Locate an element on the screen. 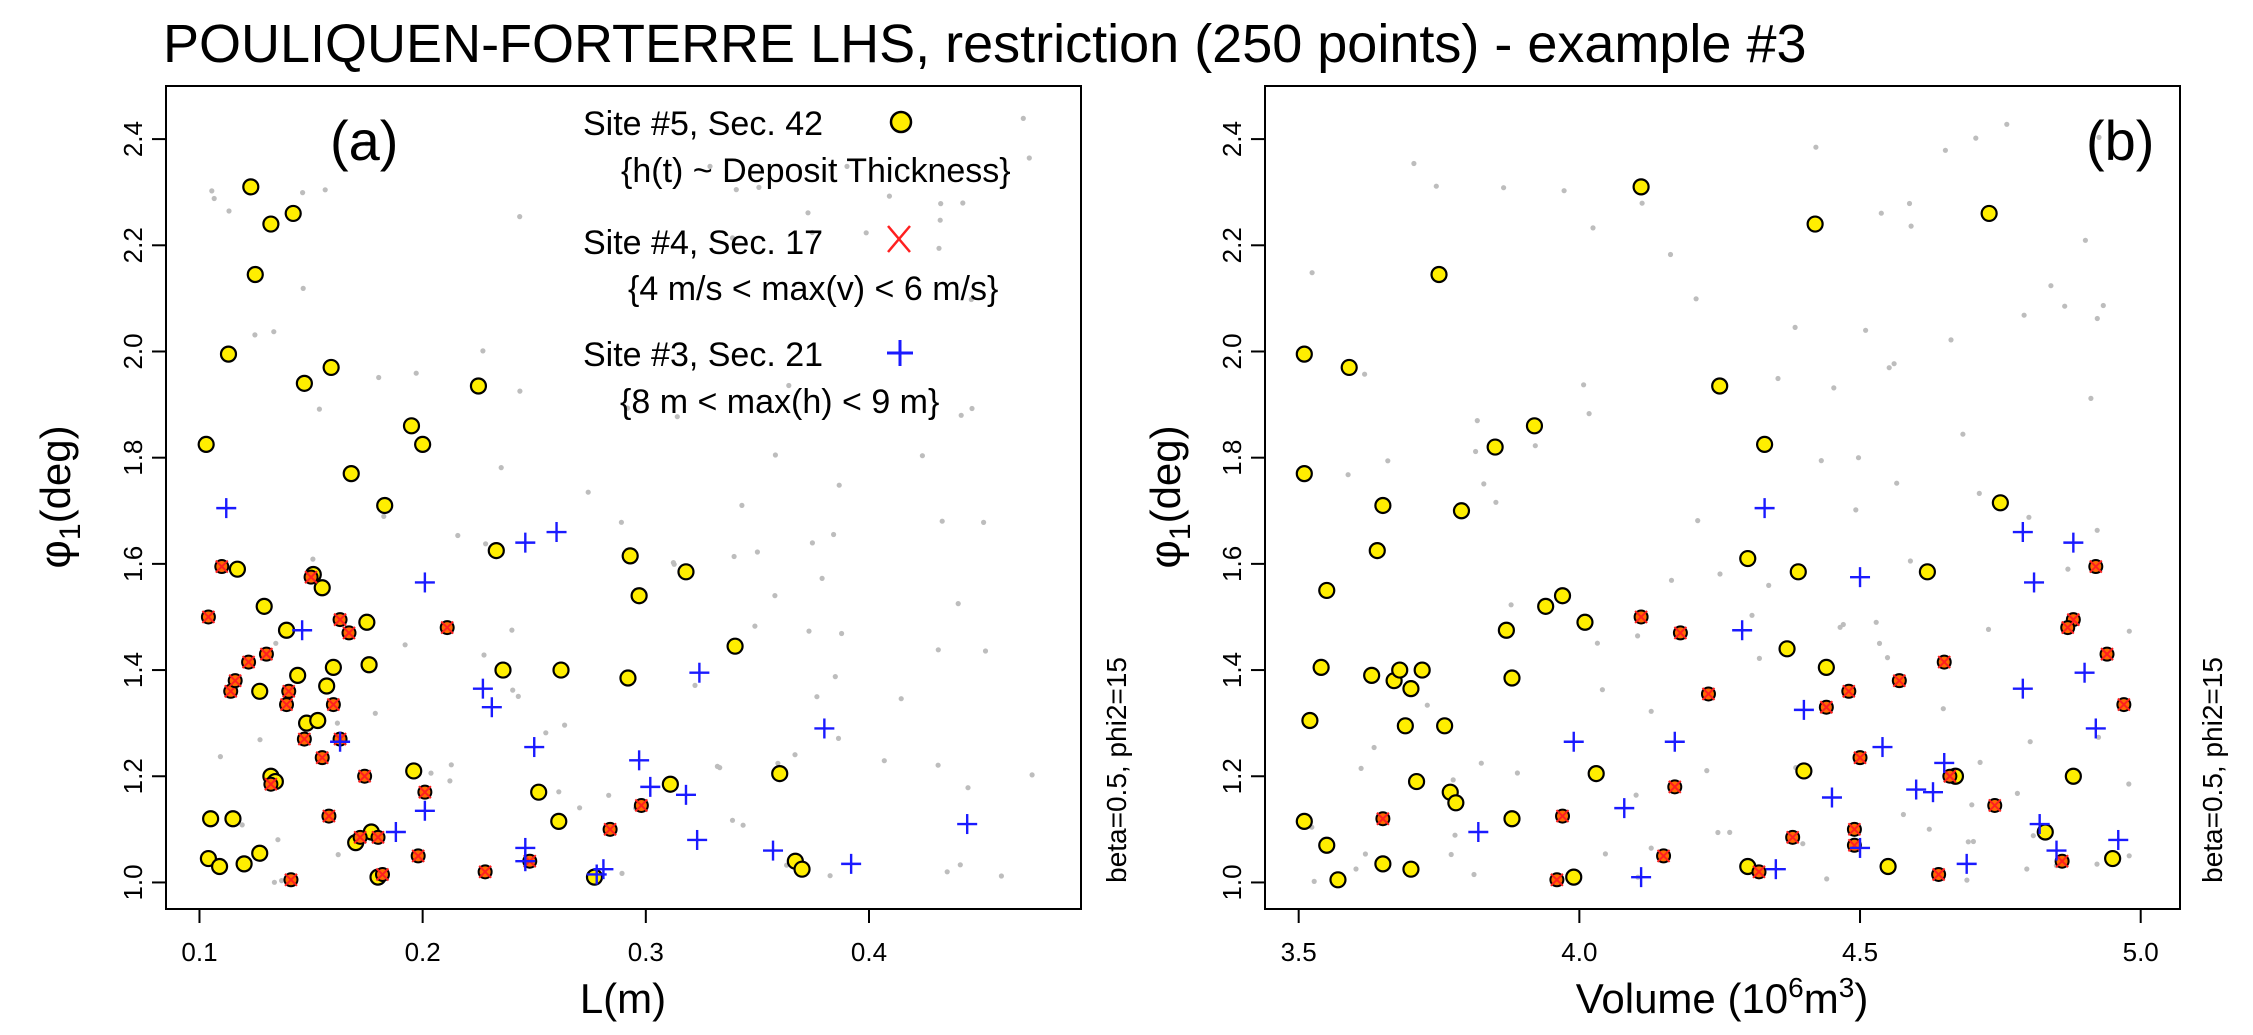  legend-site4-label: Site #4, Sec. 17 is located at coordinates (703, 243).